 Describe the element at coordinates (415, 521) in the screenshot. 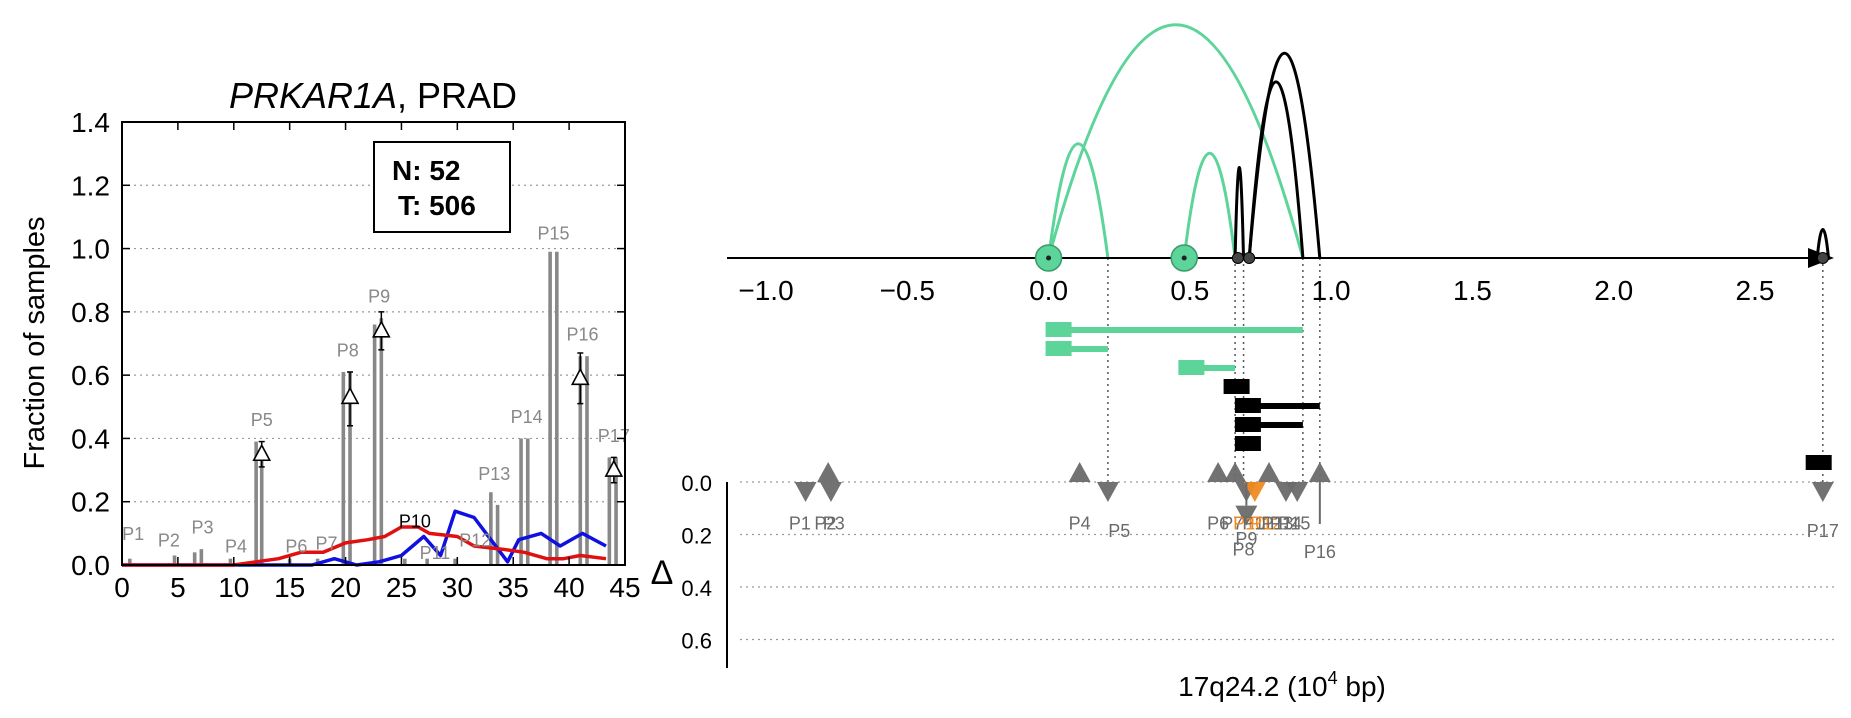

I see `bar-label: P10` at that location.